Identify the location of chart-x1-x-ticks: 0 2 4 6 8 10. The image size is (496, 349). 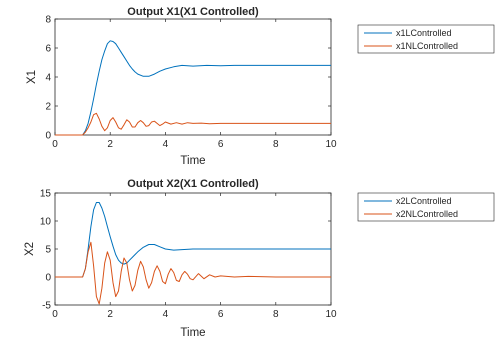
(194, 144).